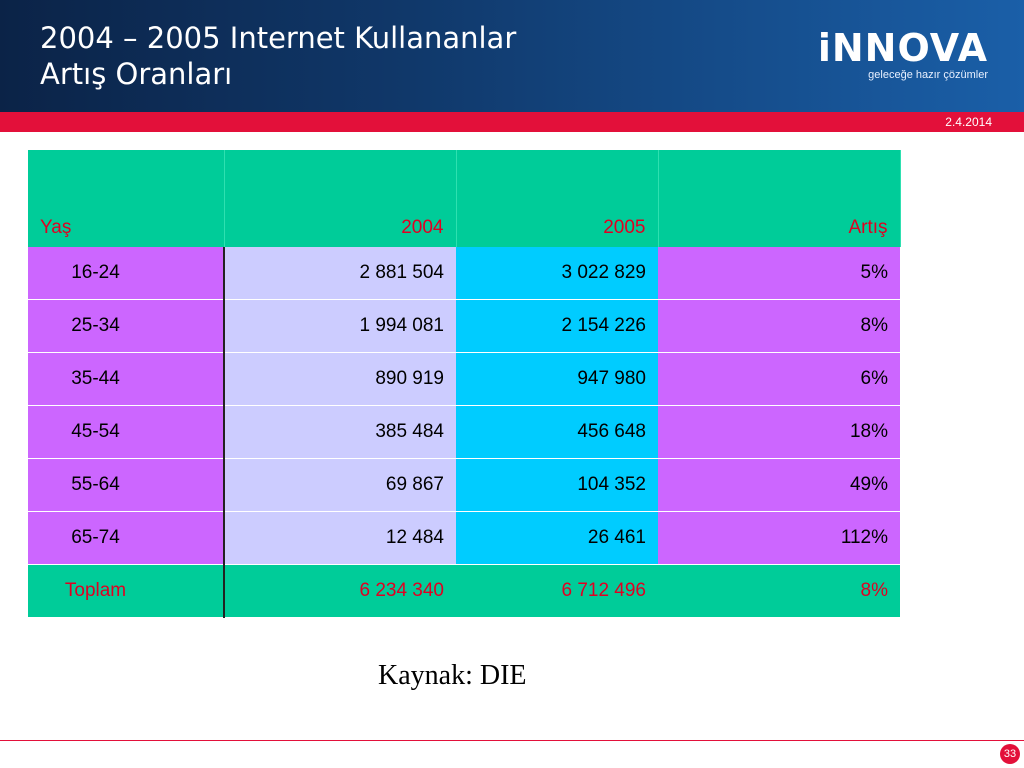  What do you see at coordinates (557, 538) in the screenshot?
I see `value-2005-cell: 26 461` at bounding box center [557, 538].